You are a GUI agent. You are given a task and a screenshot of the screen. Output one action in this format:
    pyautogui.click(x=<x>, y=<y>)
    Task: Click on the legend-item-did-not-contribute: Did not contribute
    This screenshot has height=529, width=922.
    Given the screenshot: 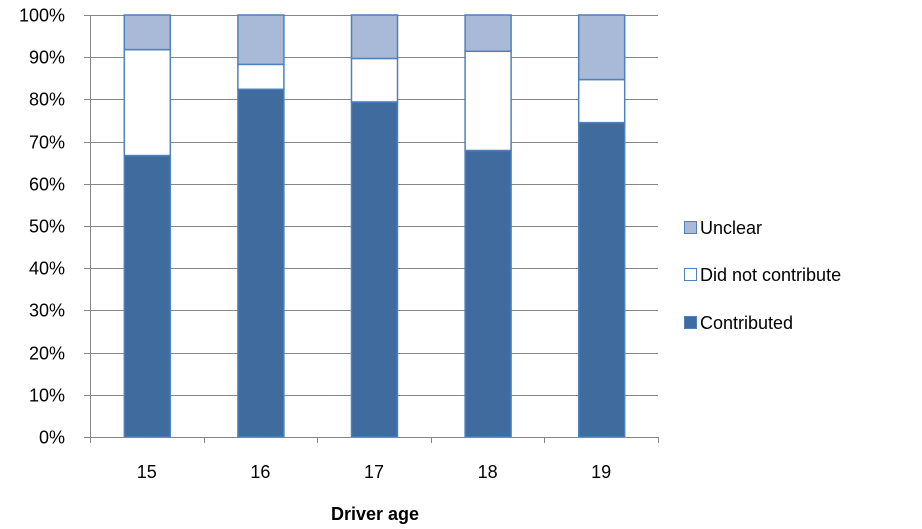 What is the action you would take?
    pyautogui.click(x=762, y=275)
    